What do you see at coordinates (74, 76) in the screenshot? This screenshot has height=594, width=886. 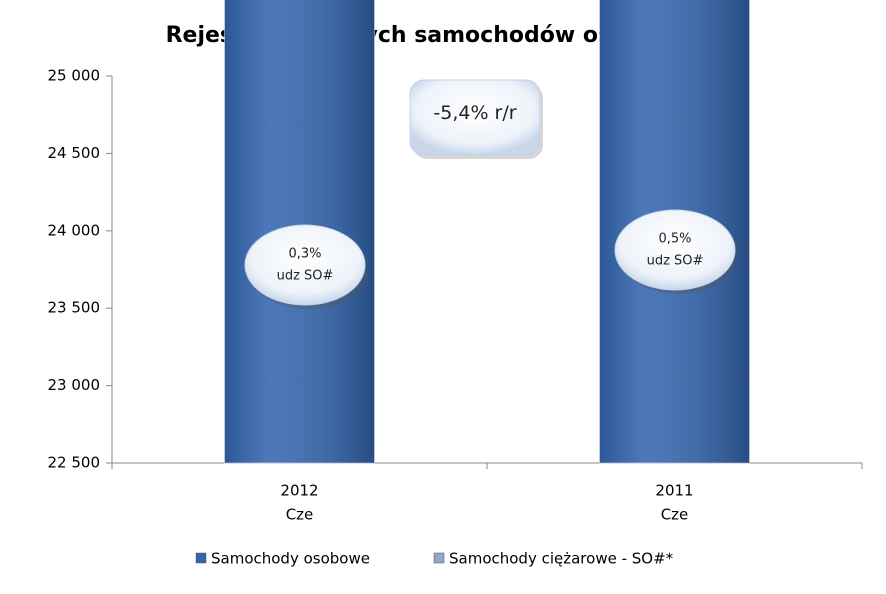 I see `y-tick-label: 25 000` at bounding box center [74, 76].